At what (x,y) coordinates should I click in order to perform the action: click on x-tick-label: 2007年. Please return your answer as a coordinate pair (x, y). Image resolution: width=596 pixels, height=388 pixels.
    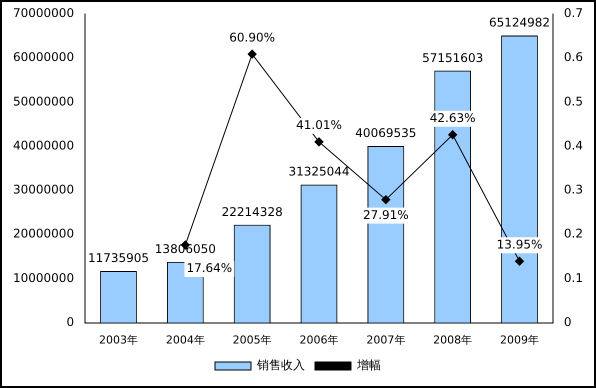
    Looking at the image, I should click on (386, 339).